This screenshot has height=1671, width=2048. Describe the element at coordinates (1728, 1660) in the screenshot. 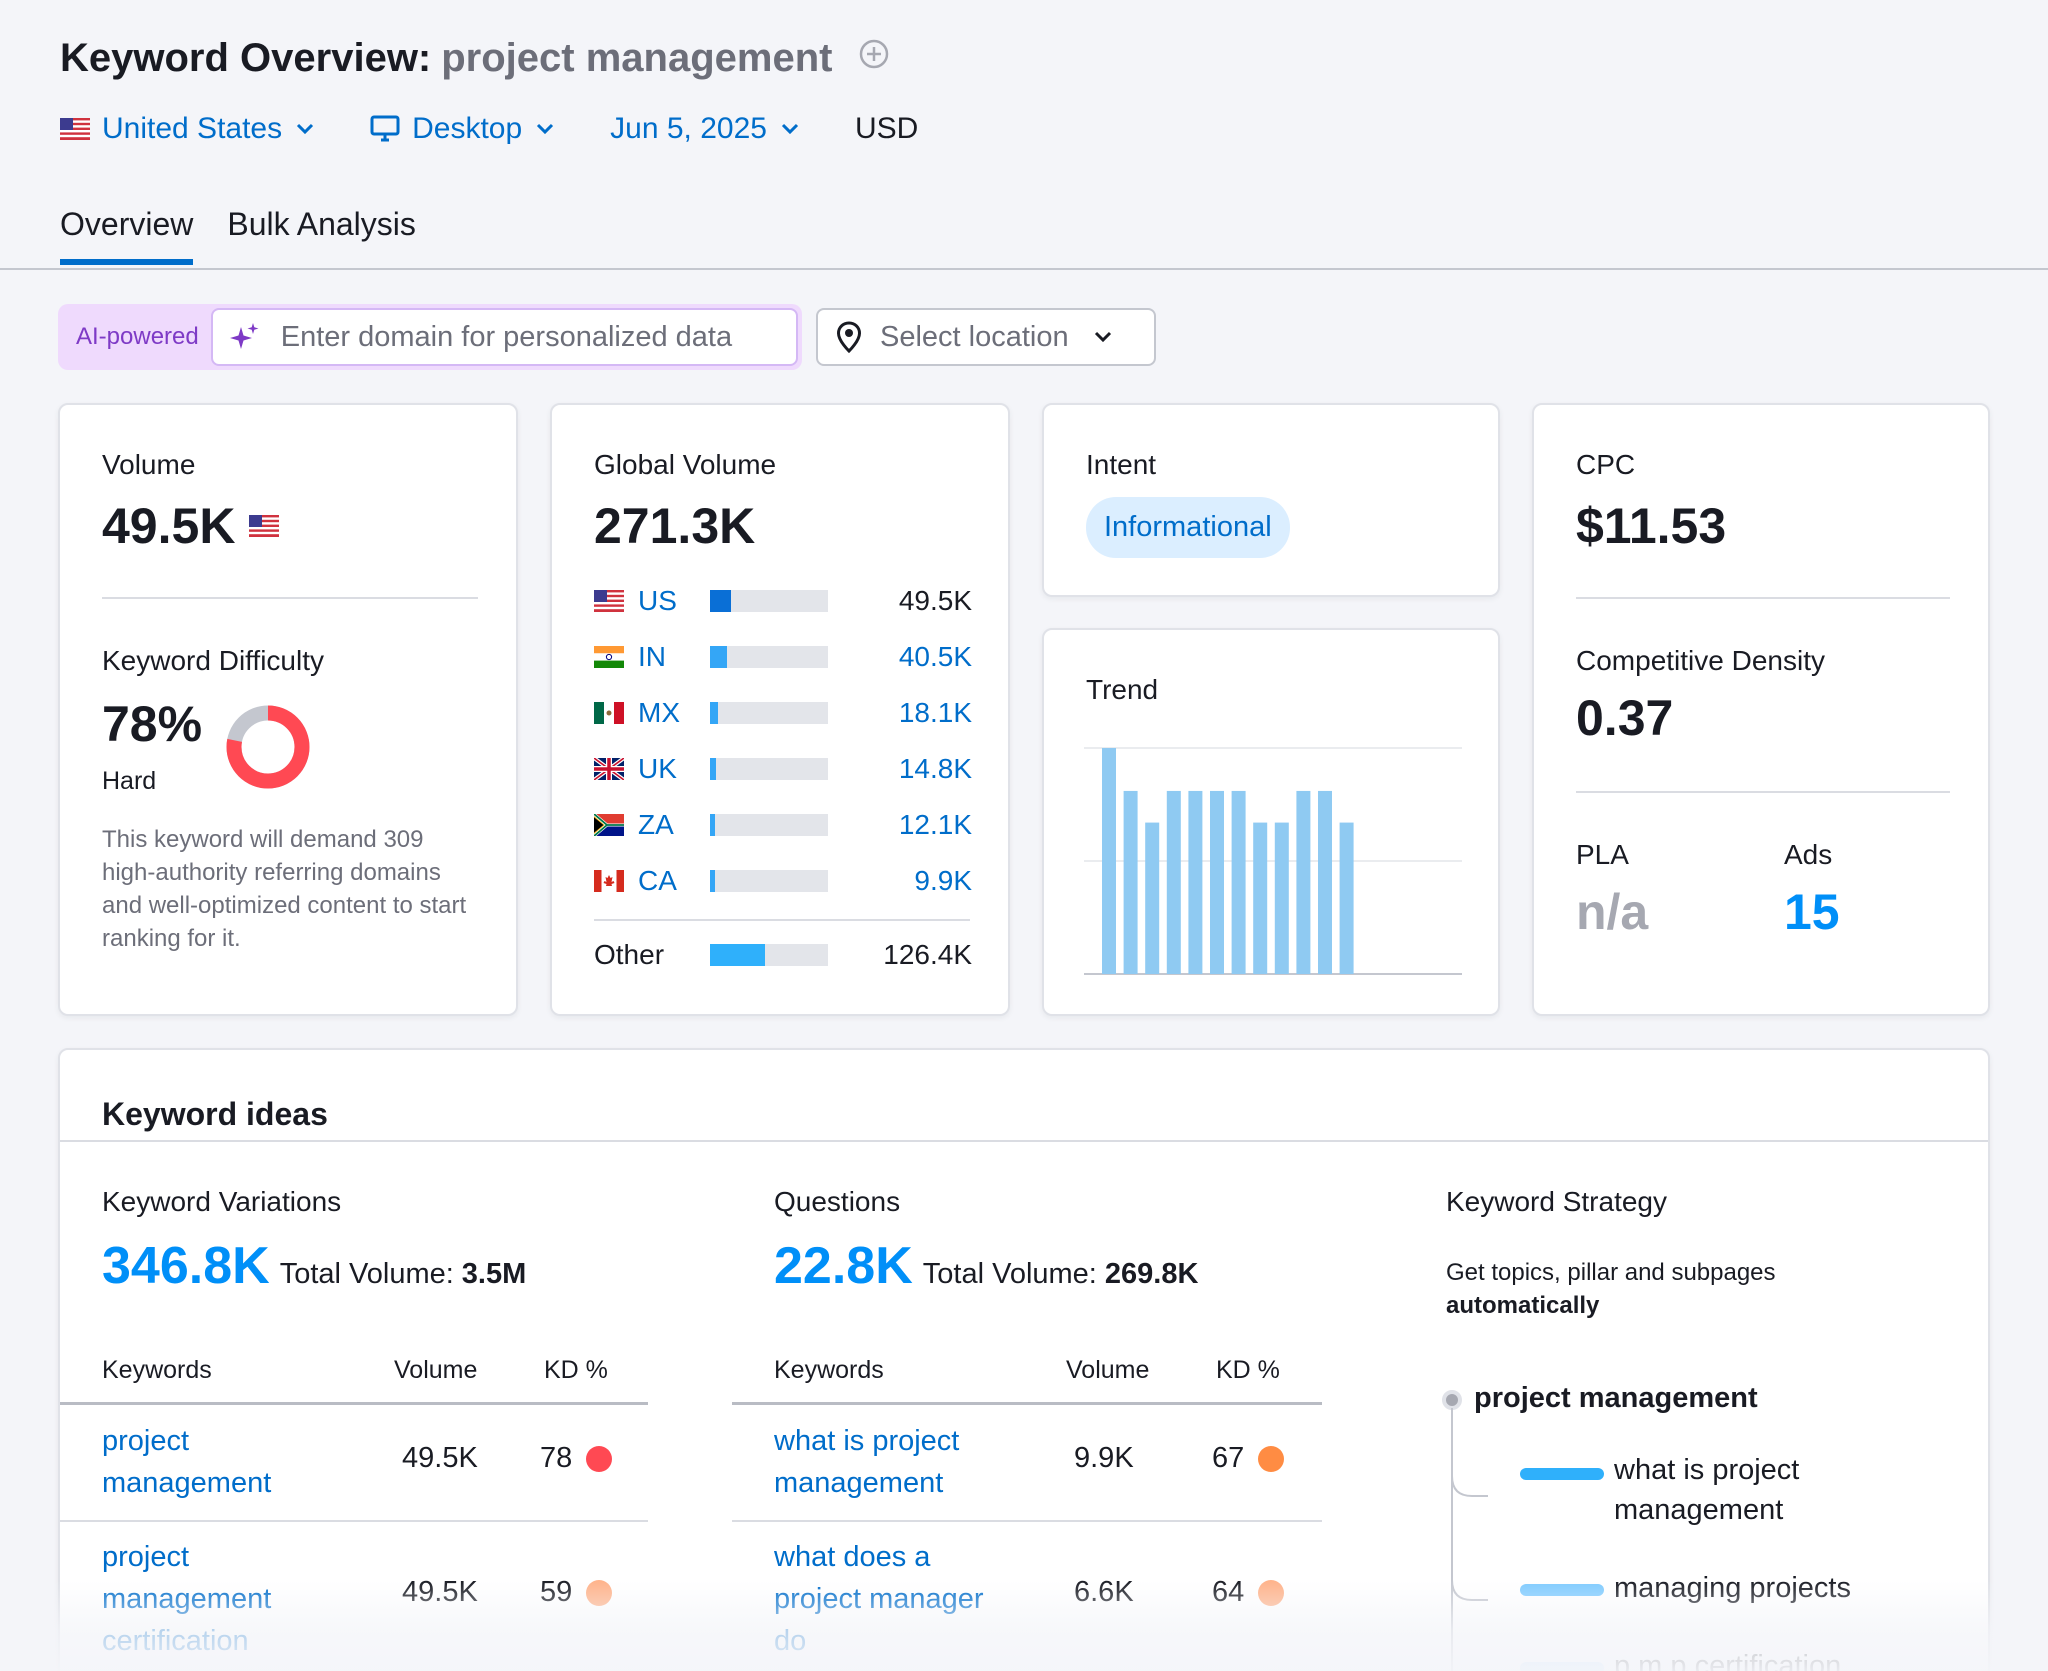

I see `tree-child-keyword: p m p certification` at that location.